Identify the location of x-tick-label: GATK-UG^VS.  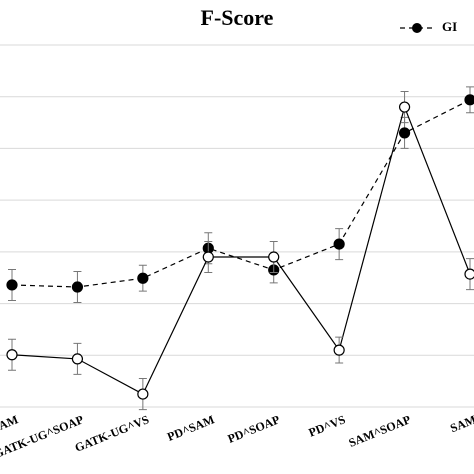
(112, 433).